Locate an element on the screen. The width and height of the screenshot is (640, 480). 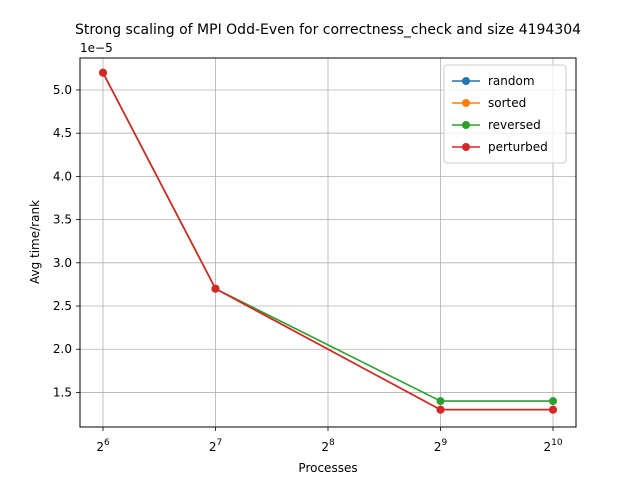
y-tick-label: 2.0 is located at coordinates (62, 349).